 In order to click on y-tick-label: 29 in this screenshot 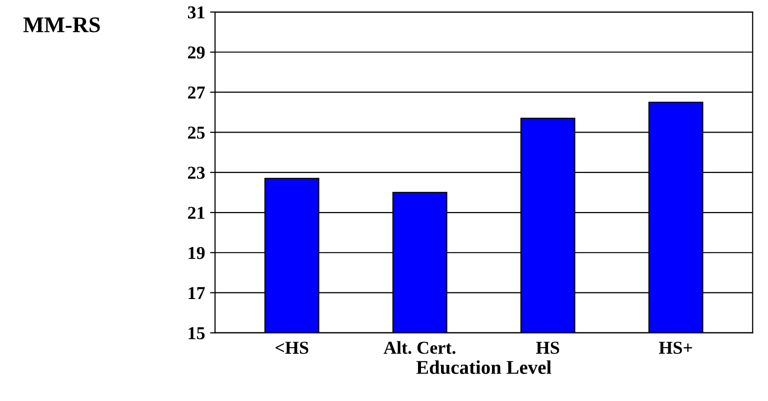, I will do `click(196, 52)`.